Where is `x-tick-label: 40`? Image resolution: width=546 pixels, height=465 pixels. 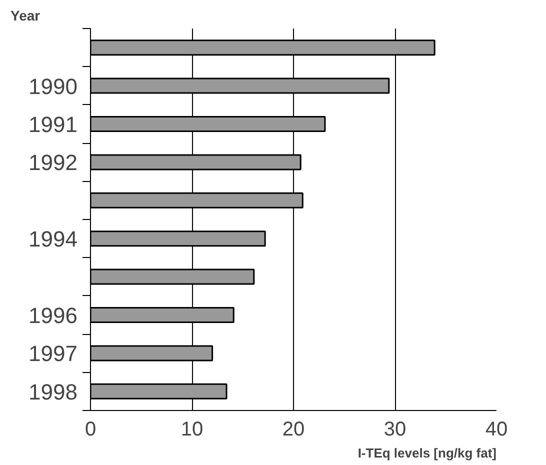 x-tick-label: 40 is located at coordinates (496, 429).